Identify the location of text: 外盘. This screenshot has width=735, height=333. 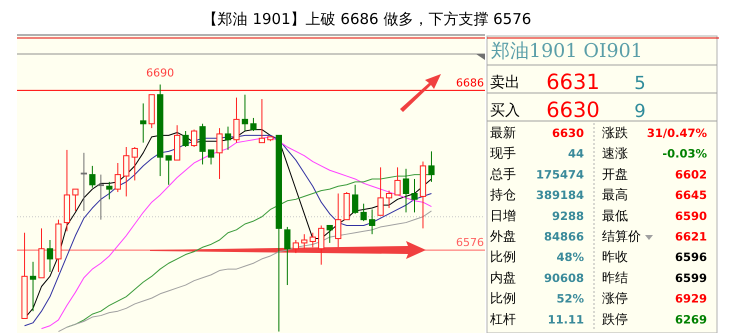
(503, 237).